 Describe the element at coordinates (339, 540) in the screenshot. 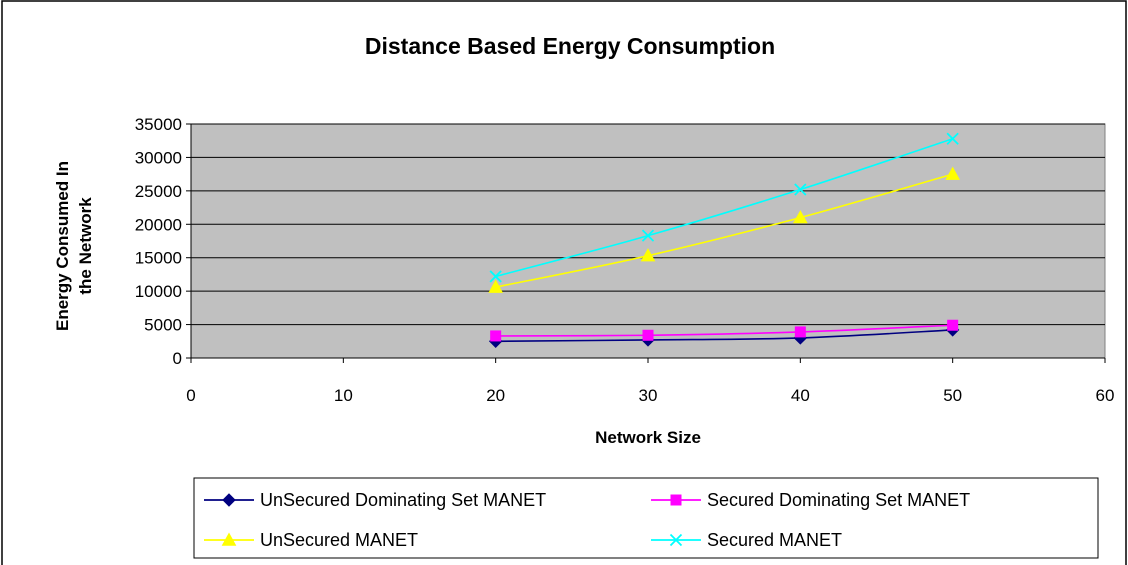

I see `legend-label: UnSecured MANET` at that location.